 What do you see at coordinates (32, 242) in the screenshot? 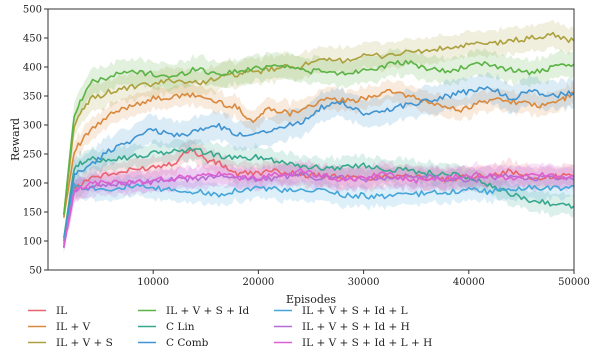
I see `y-tick-label: 100` at bounding box center [32, 242].